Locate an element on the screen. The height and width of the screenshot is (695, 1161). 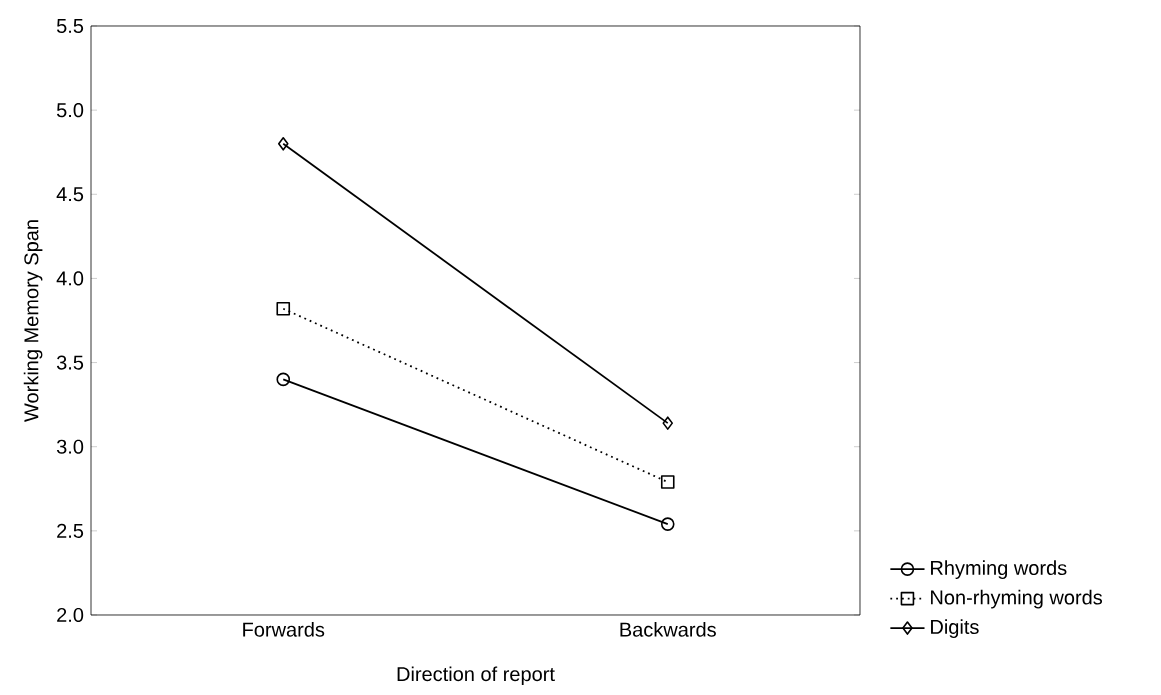
legend-label: Non-rhyming words is located at coordinates (1017, 599).